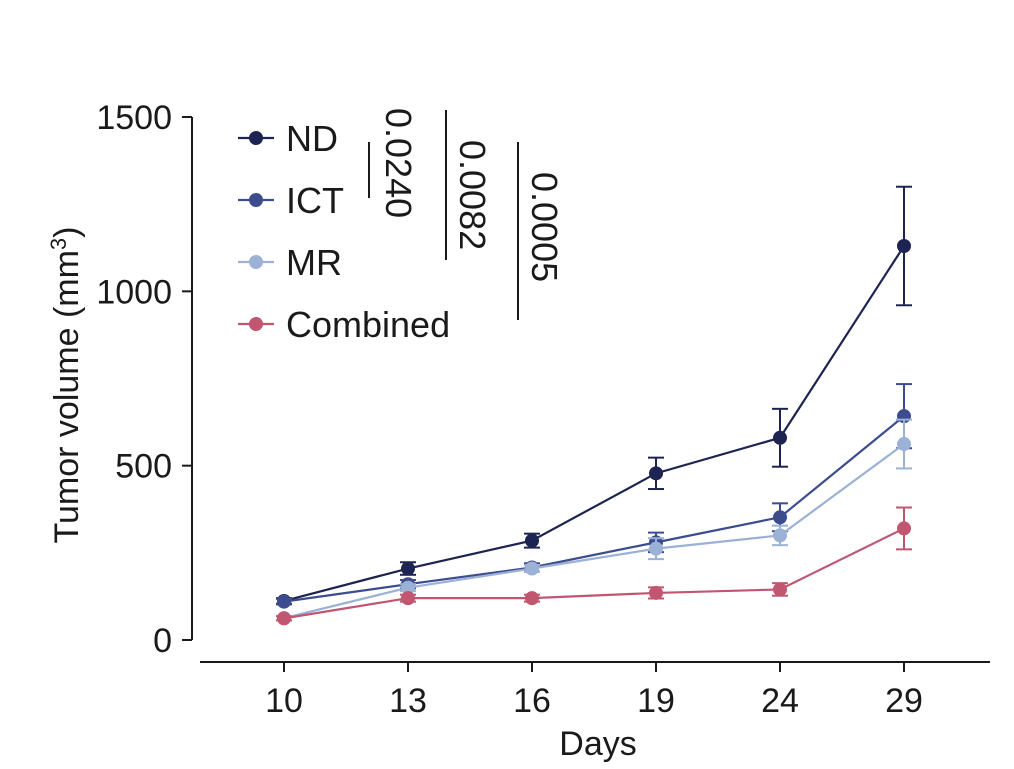  What do you see at coordinates (368, 324) in the screenshot?
I see `legend-label: Combined` at bounding box center [368, 324].